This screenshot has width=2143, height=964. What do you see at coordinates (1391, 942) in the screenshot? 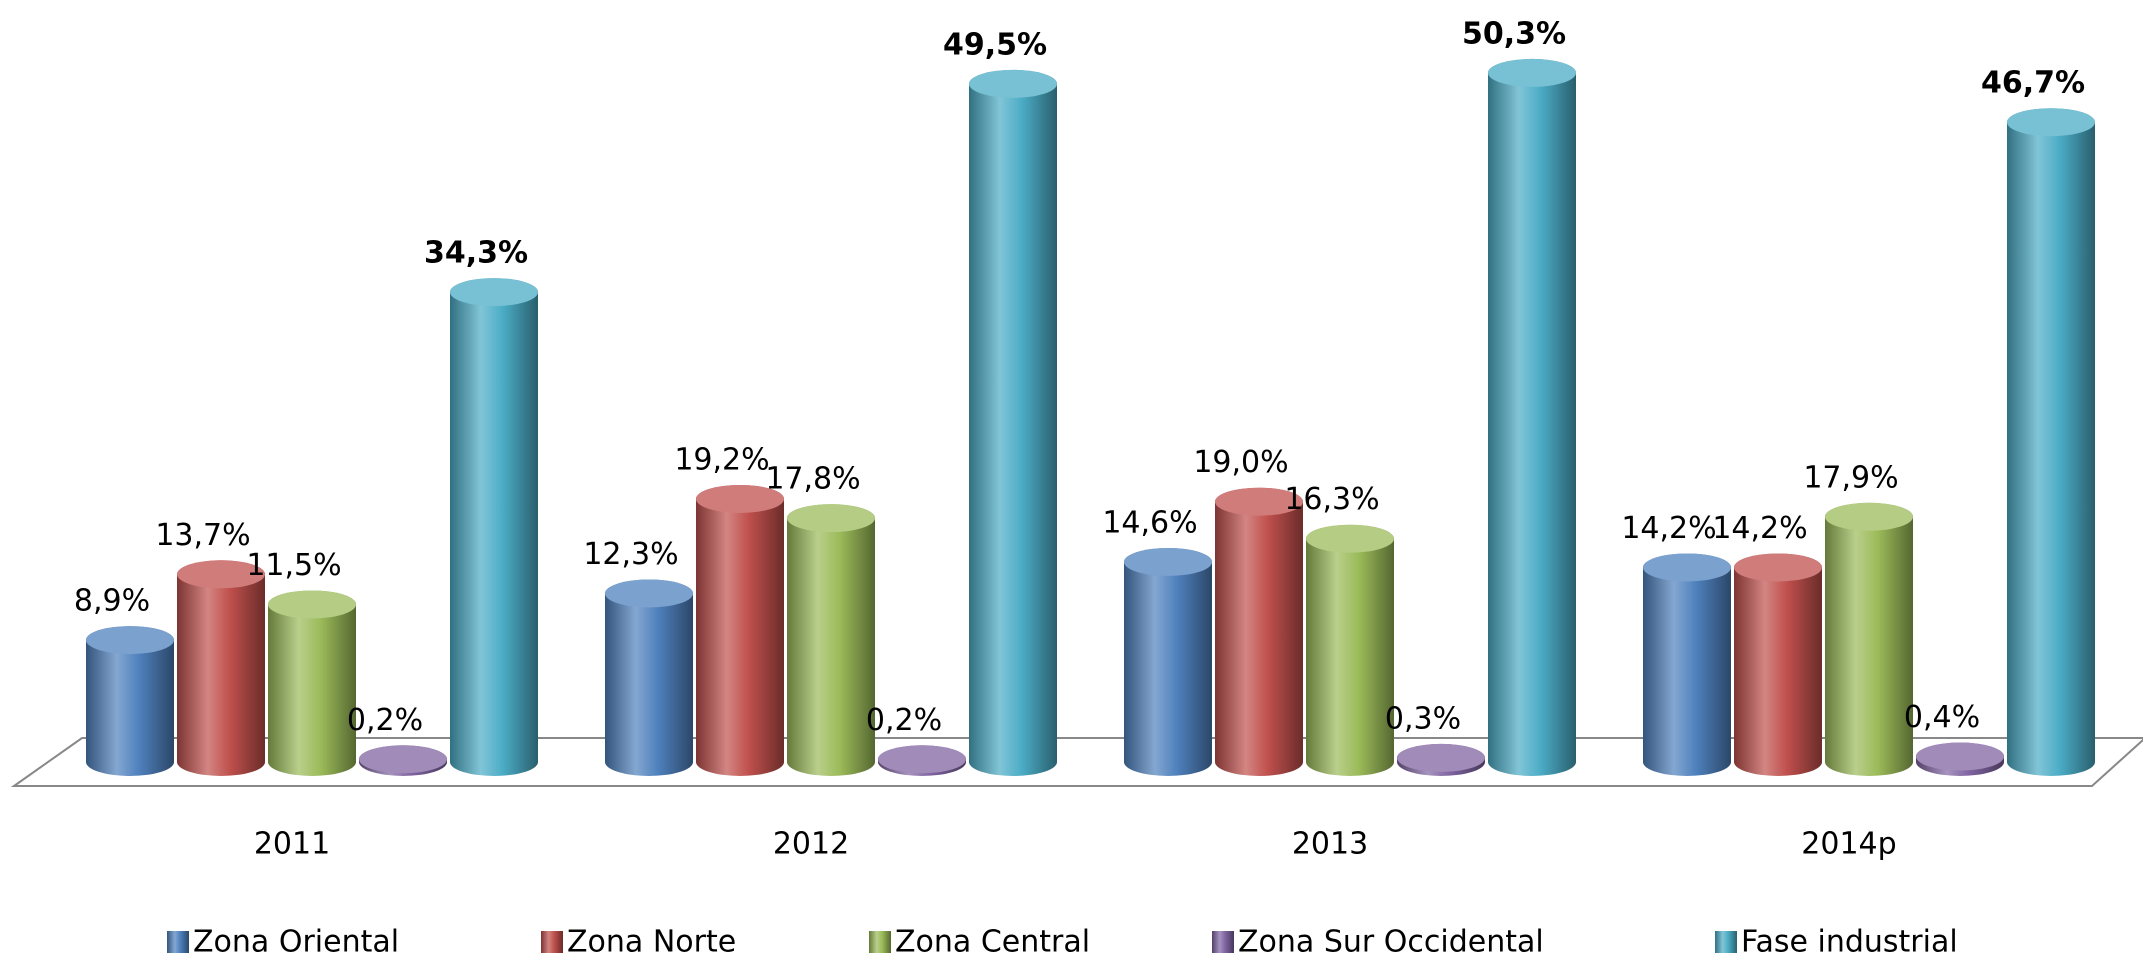
I see `legend-label: Zona Sur Occidental` at bounding box center [1391, 942].